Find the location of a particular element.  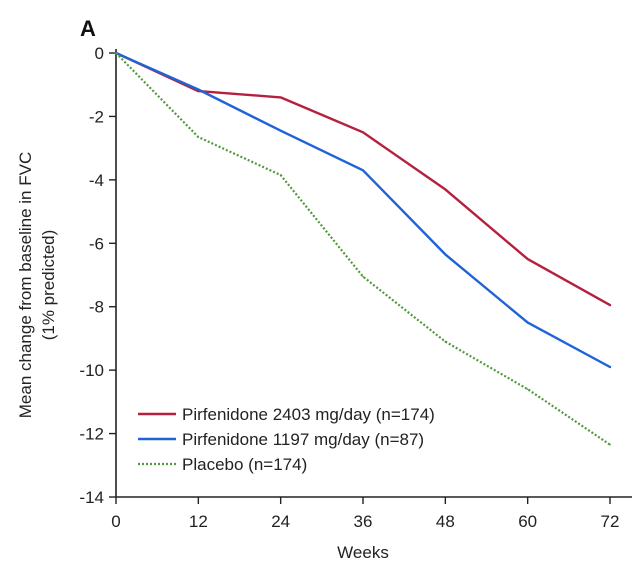

x-tick-label: 60 is located at coordinates (527, 521).